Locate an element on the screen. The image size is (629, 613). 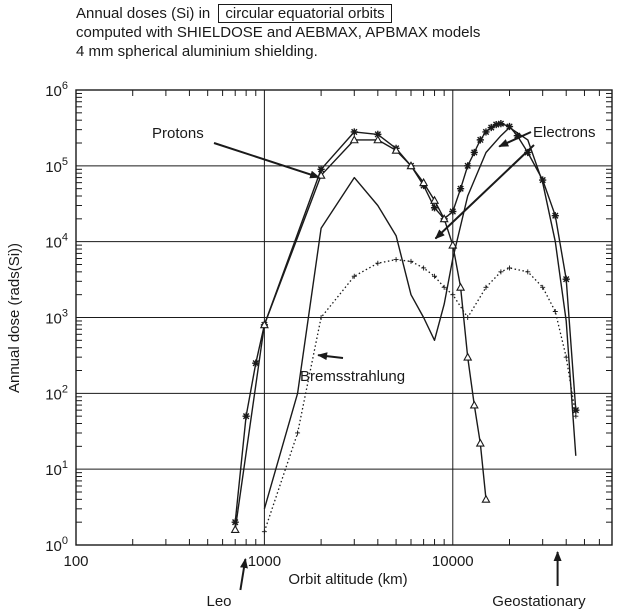
y-tick-label: 10⁰ is located at coordinates (56, 545).